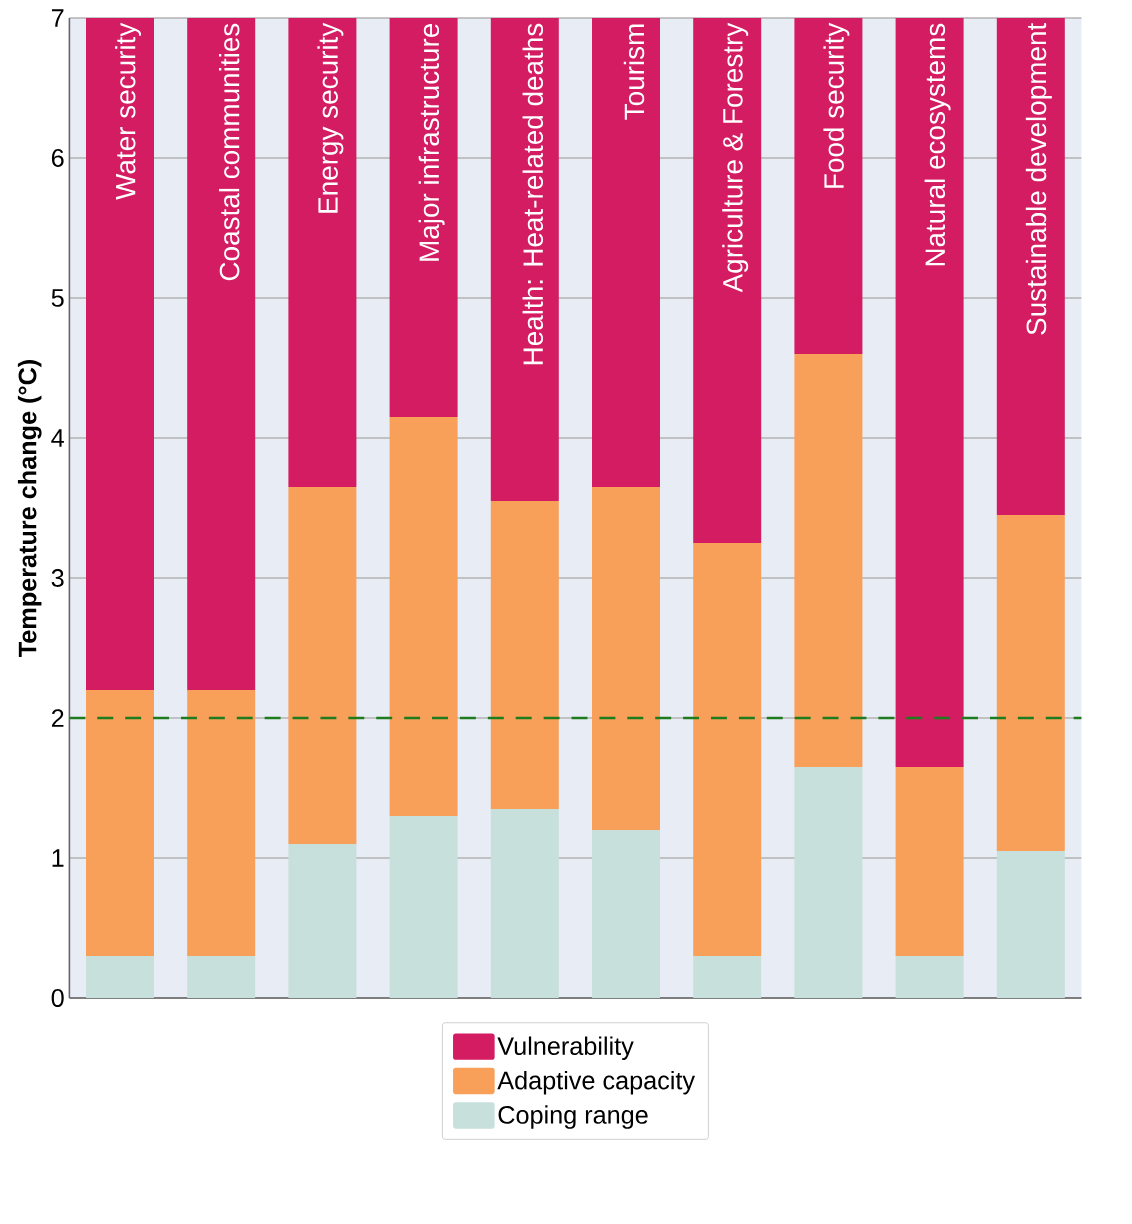 This screenshot has height=1224, width=1132. I want to click on x-tick-label: Health: Heat-related deaths, so click(533, 194).